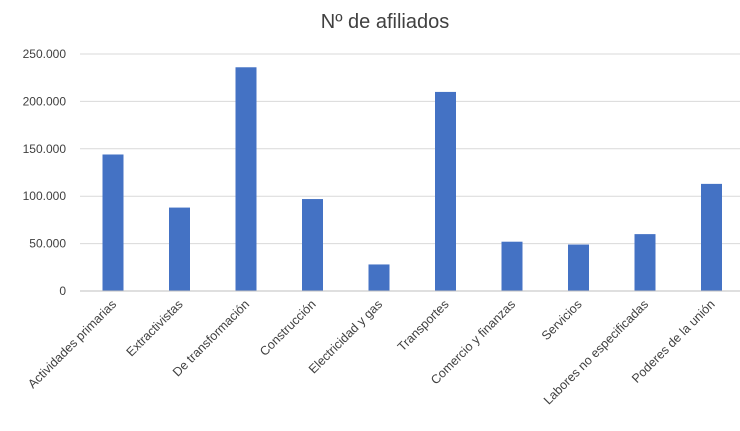  I want to click on chart-title: Nº de afiliados, so click(385, 22).